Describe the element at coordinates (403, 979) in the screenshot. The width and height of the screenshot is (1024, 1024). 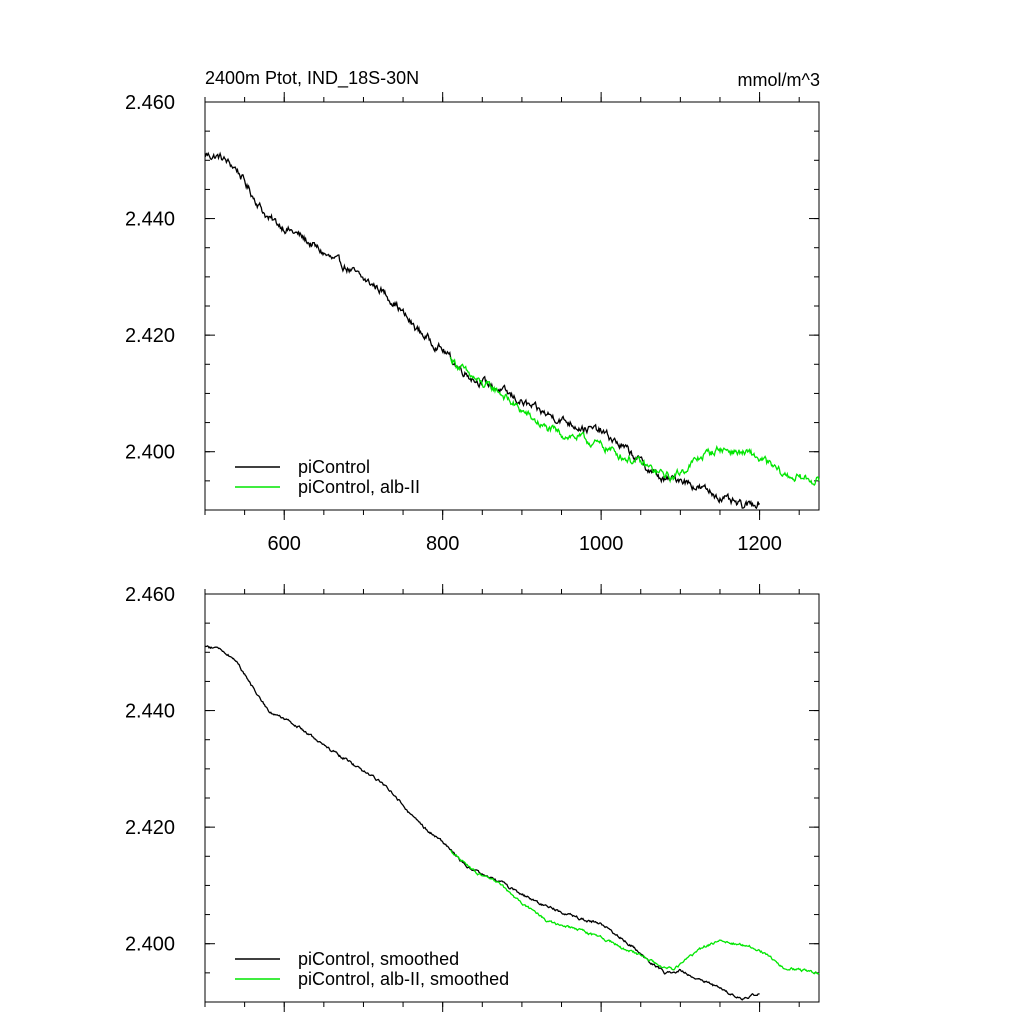
I see `legend-label: piControl, alb-II, smoothed` at that location.